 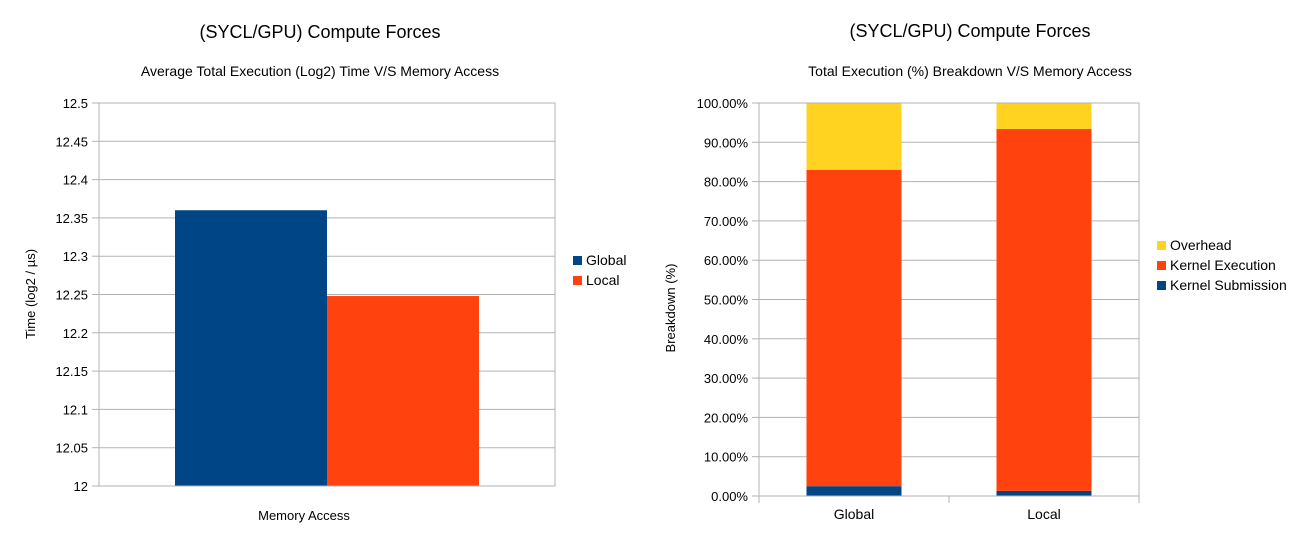 What do you see at coordinates (670, 308) in the screenshot?
I see `right-chart-y-axis-label: Breakdown (%)` at bounding box center [670, 308].